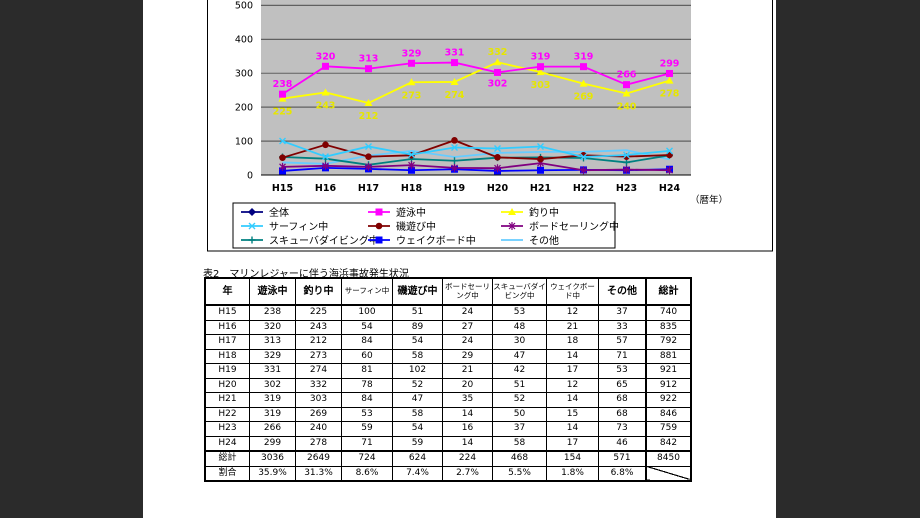  I want to click on table-cell: 243, so click(318, 327).